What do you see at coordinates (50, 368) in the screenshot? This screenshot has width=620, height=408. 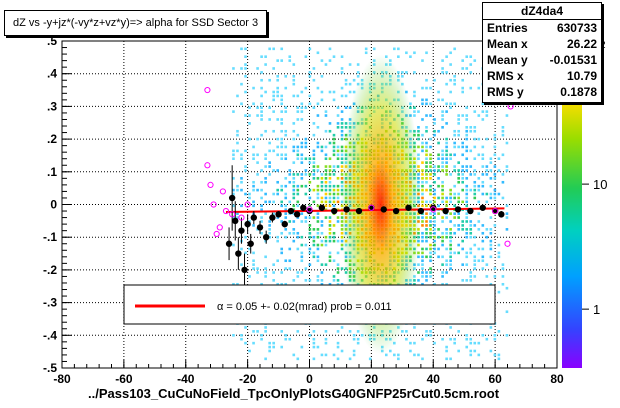 I see `y-tick-label: -.5` at bounding box center [50, 368].